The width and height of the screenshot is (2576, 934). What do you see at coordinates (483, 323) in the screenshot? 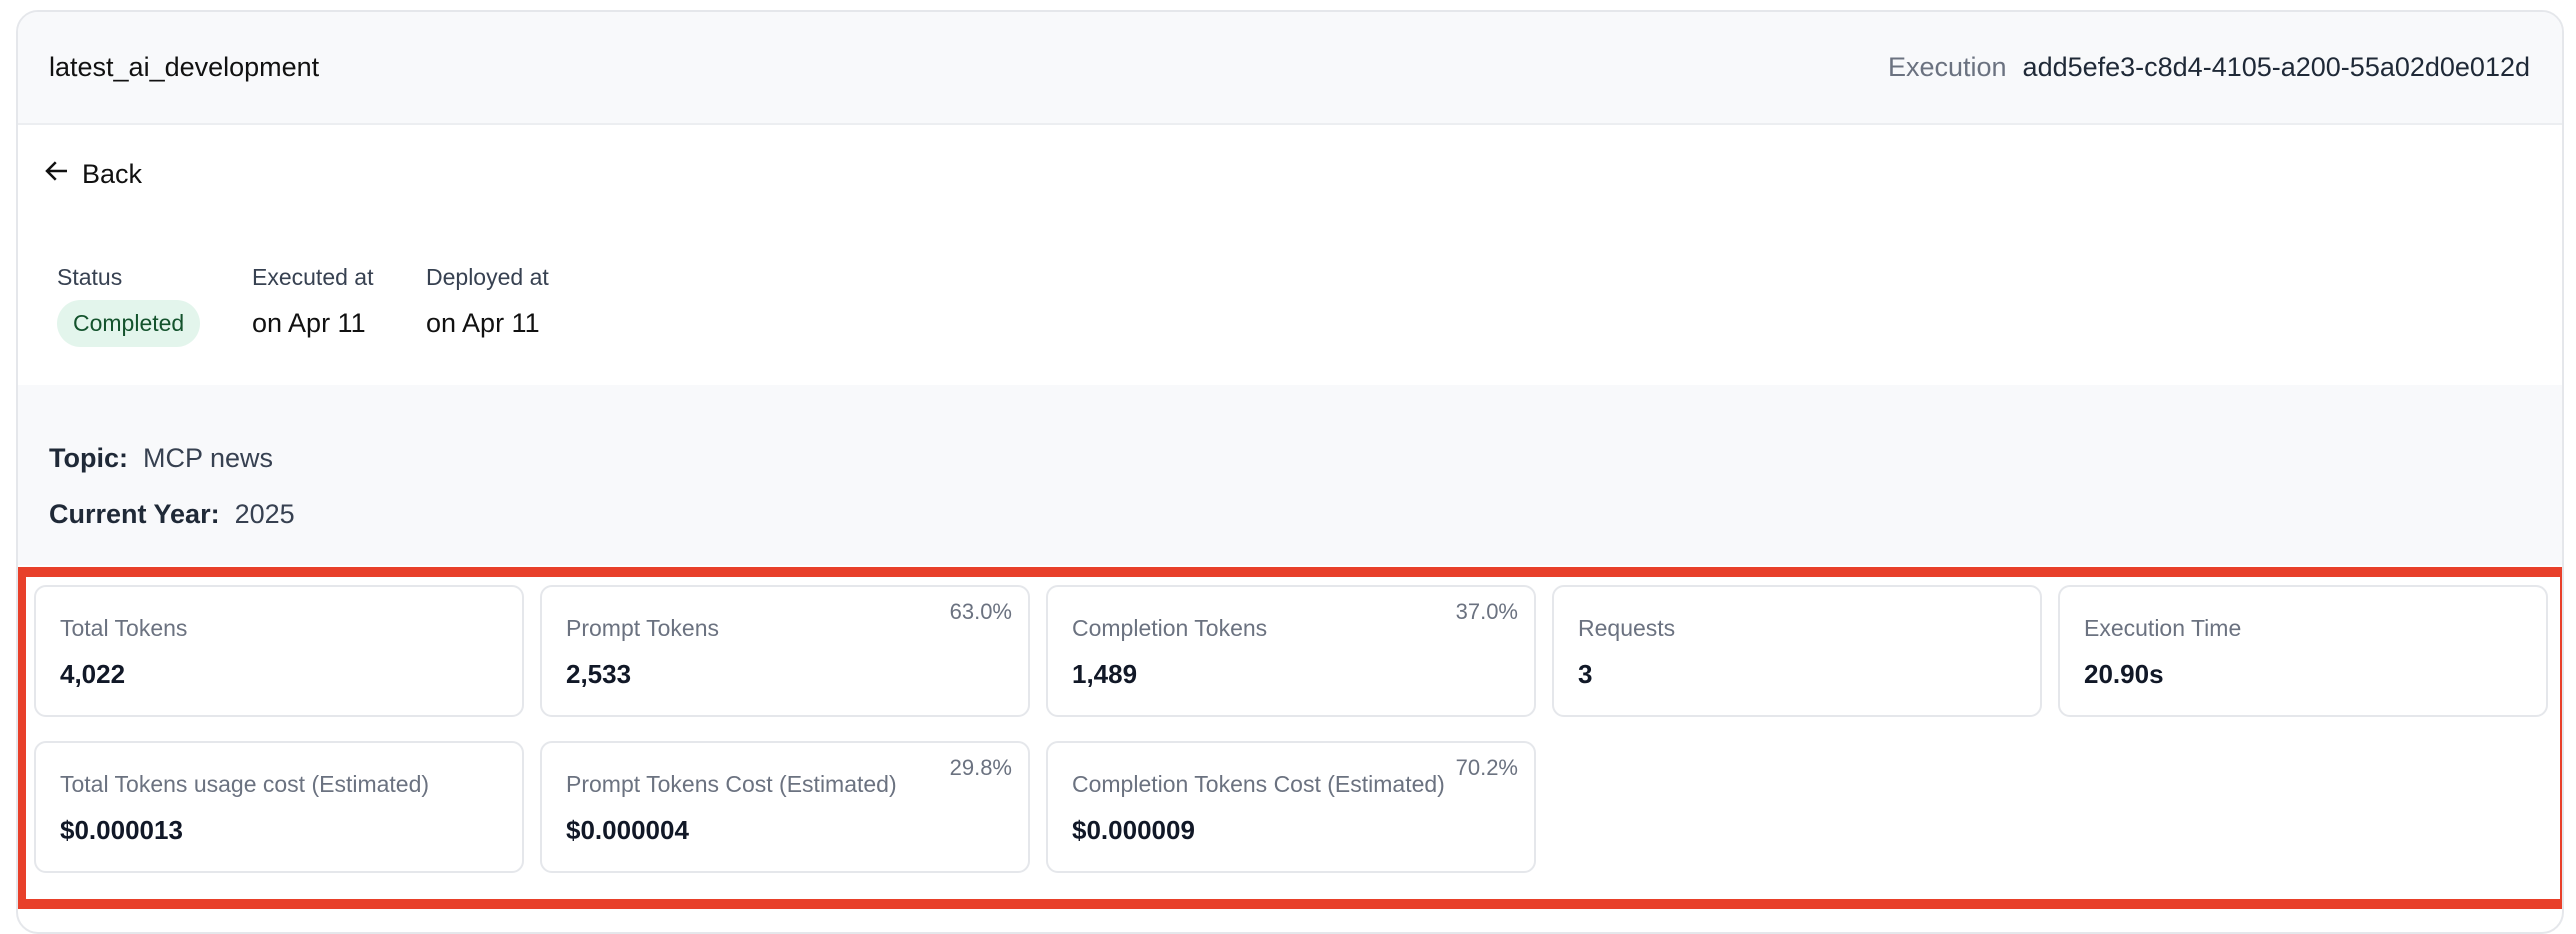
I see `deployed-at-value: on Apr 11` at bounding box center [483, 323].